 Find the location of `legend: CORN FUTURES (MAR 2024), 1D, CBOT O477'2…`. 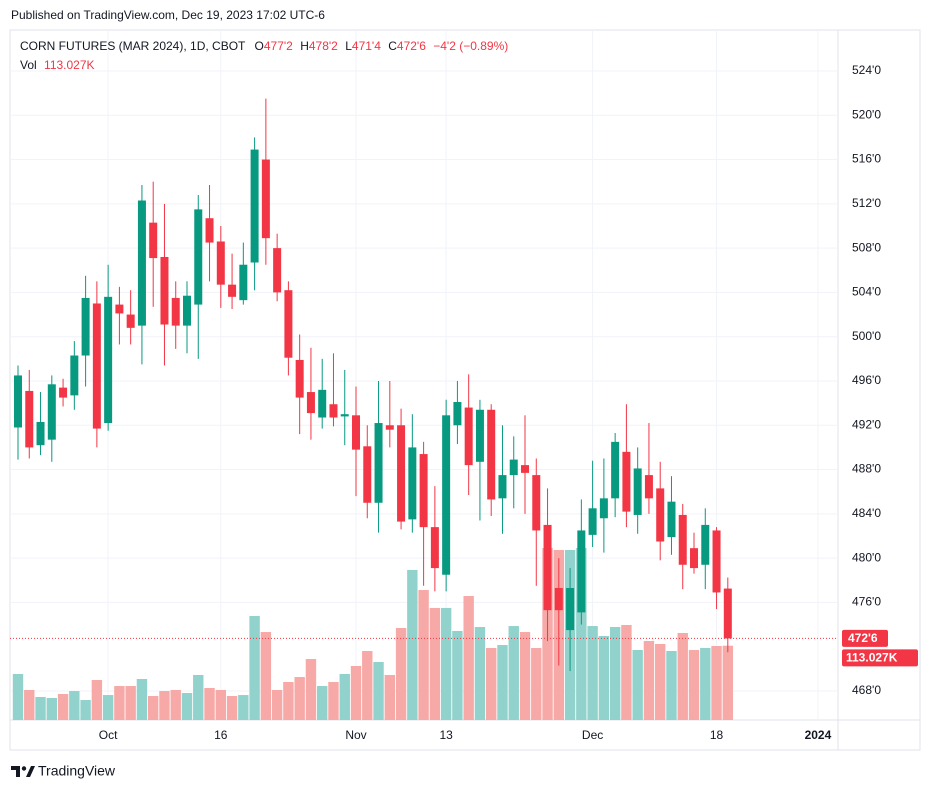

legend: CORN FUTURES (MAR 2024), 1D, CBOT O477'2… is located at coordinates (264, 46).